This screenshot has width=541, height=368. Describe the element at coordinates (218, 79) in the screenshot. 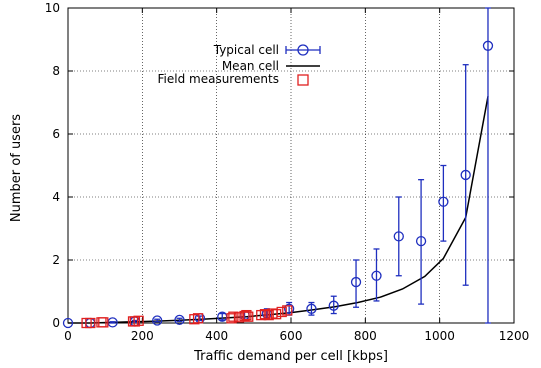

I see `legend-label-field: Field measurements` at that location.